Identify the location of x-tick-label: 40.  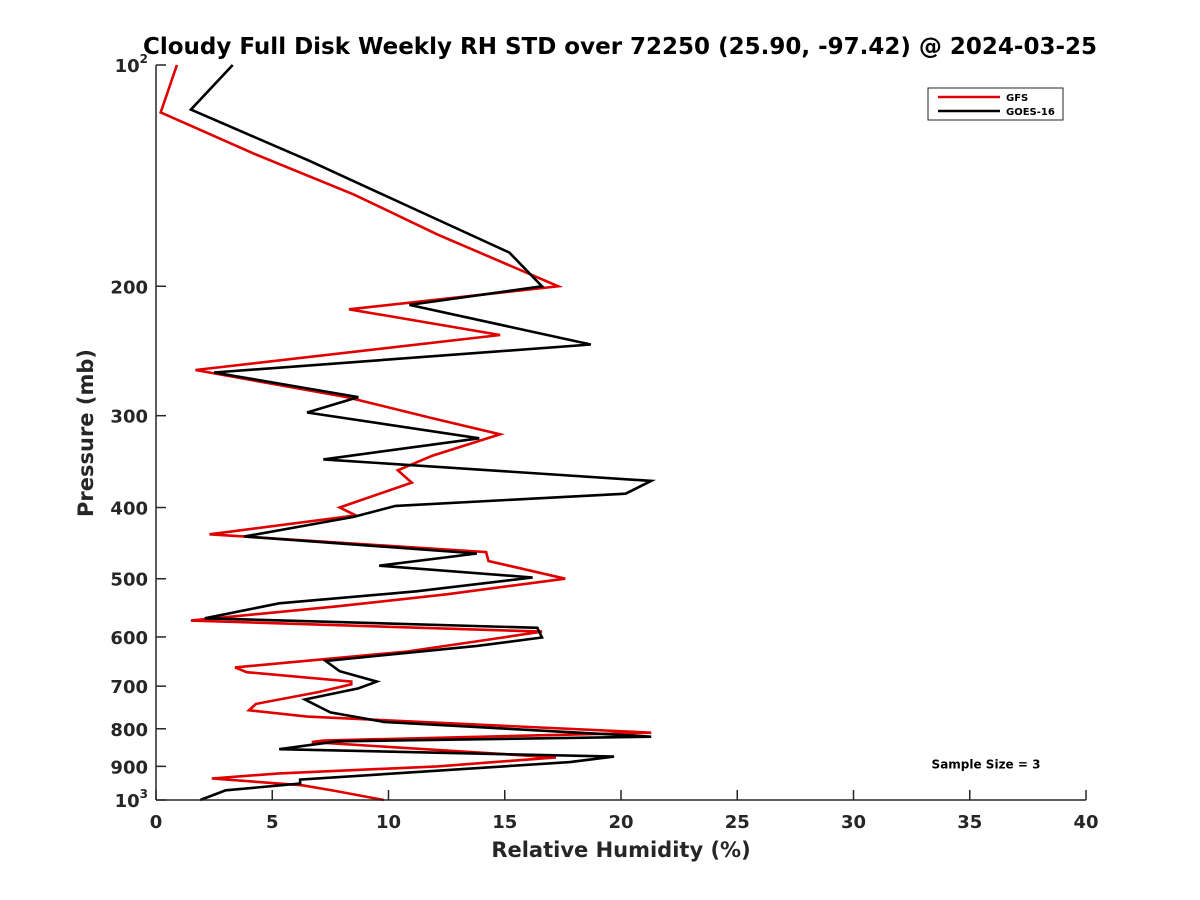
(1085, 822).